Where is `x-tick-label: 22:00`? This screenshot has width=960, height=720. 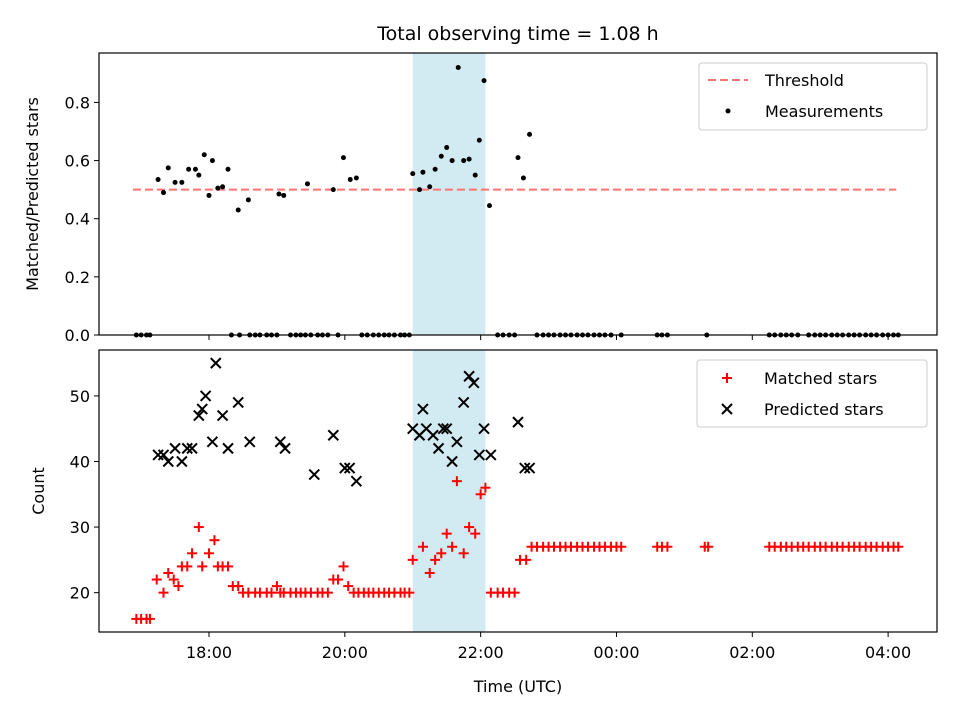
x-tick-label: 22:00 is located at coordinates (481, 652).